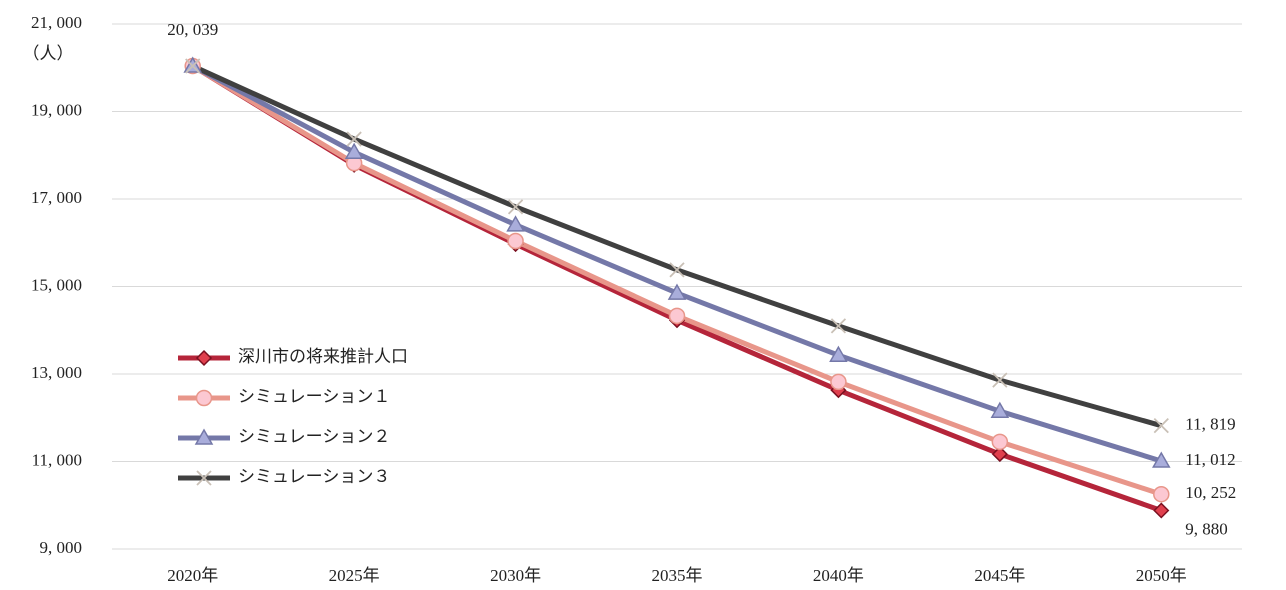 The width and height of the screenshot is (1286, 590). What do you see at coordinates (56, 22) in the screenshot?
I see `y-tick-label: 21, 000` at bounding box center [56, 22].